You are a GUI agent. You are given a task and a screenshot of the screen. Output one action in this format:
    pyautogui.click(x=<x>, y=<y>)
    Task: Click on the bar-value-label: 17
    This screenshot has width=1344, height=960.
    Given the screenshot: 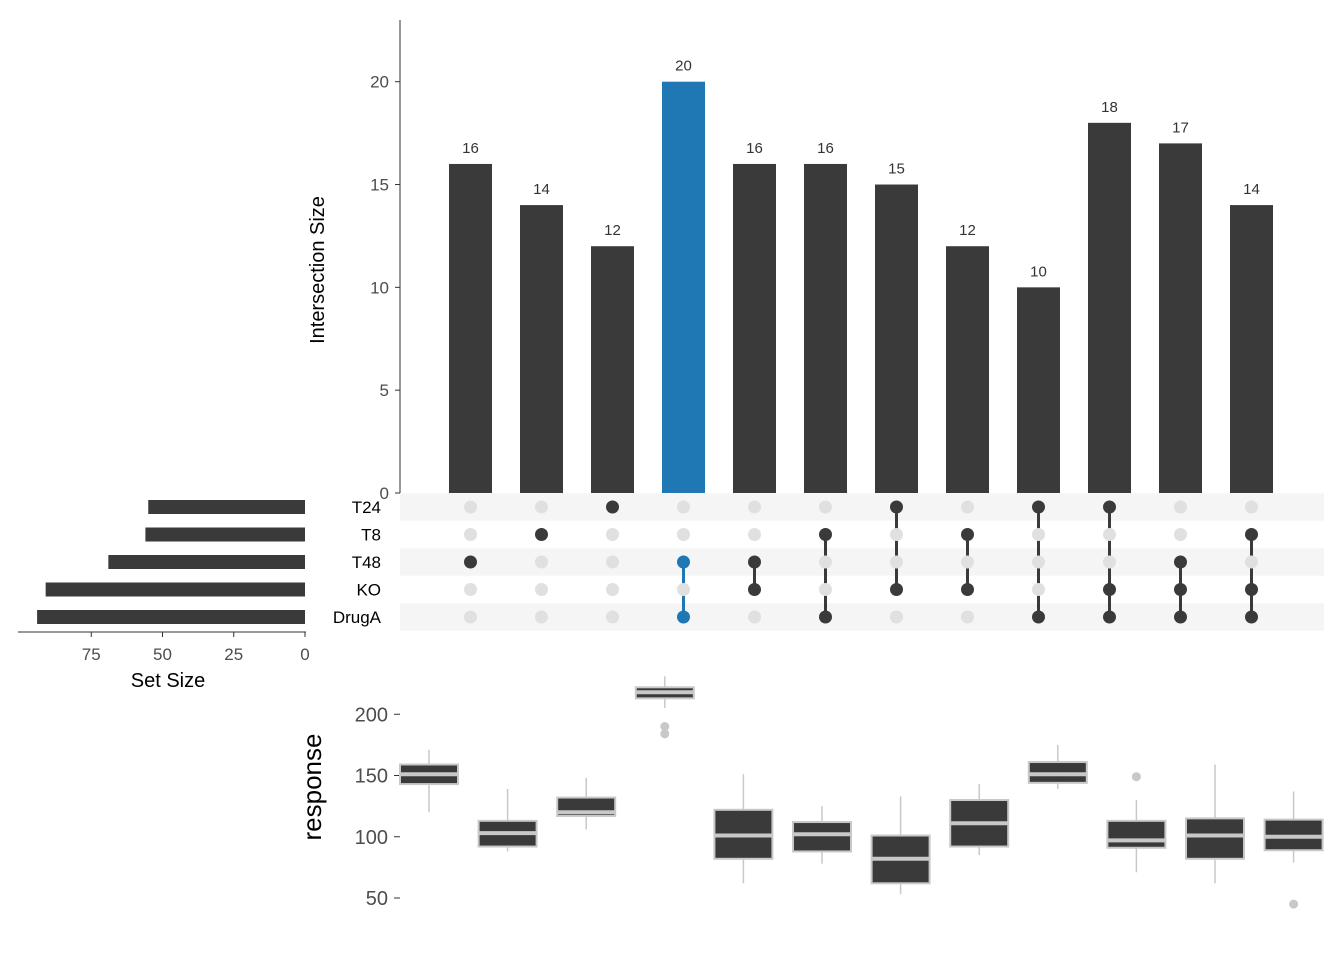 What is the action you would take?
    pyautogui.click(x=1180, y=127)
    